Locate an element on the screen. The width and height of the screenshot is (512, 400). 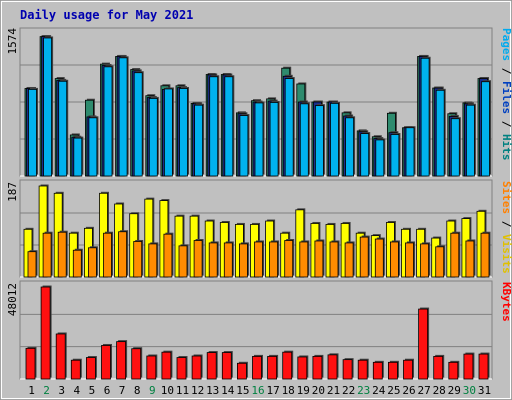
x-tick-label-day-7: 7 is located at coordinates (122, 390).